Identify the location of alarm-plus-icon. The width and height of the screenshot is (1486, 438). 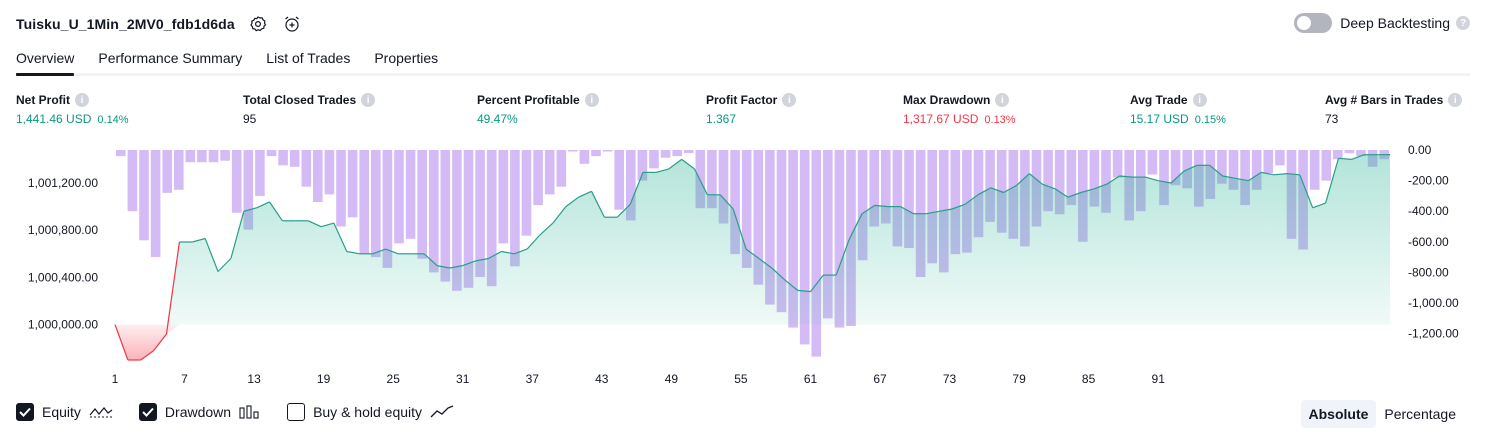
(292, 24).